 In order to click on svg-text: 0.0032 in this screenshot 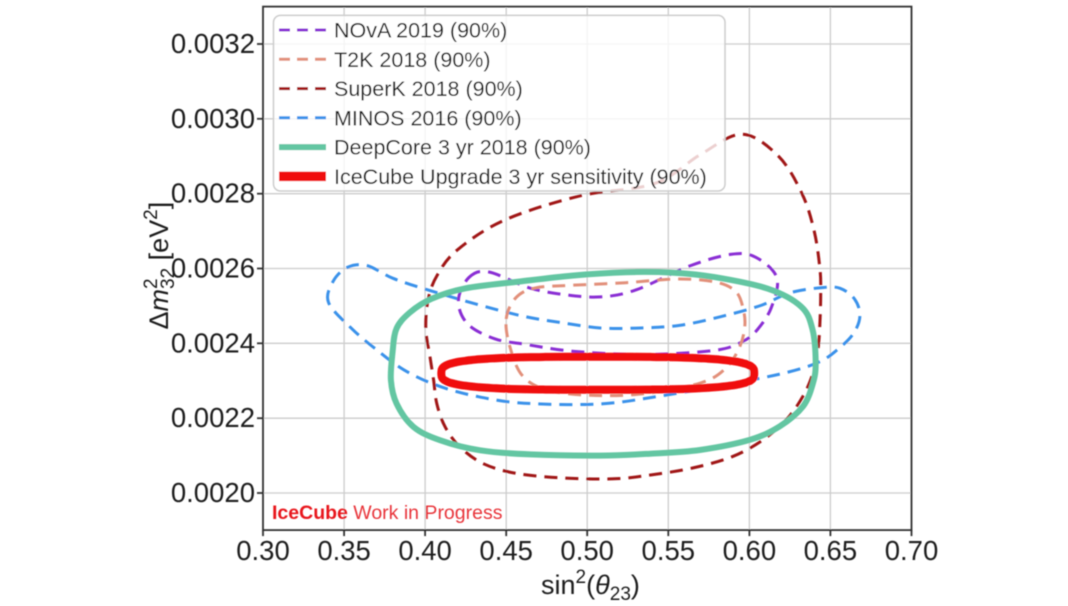, I will do `click(213, 43)`.